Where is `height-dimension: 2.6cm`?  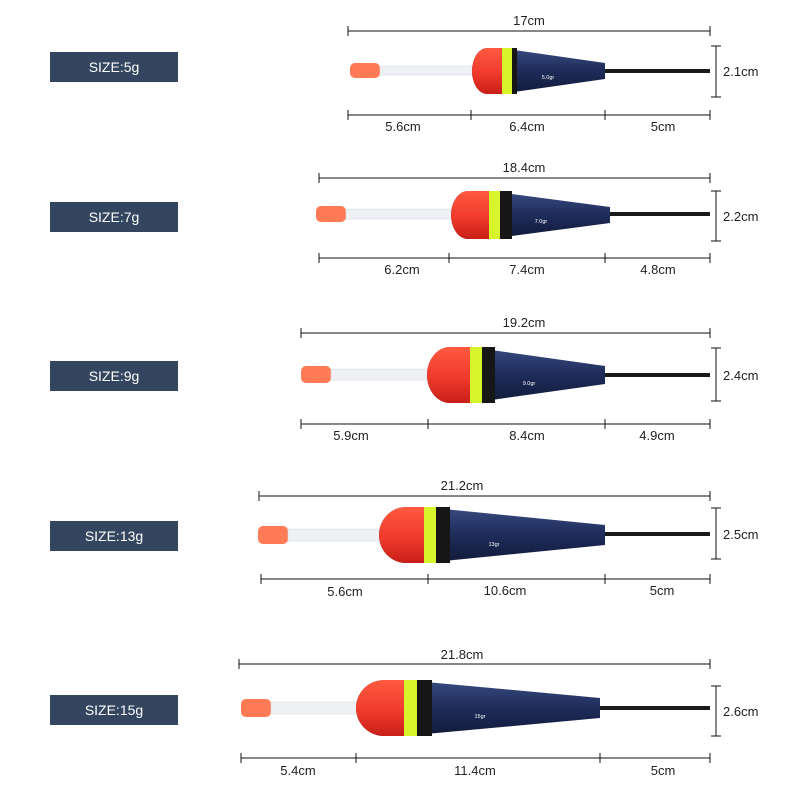 height-dimension: 2.6cm is located at coordinates (740, 711).